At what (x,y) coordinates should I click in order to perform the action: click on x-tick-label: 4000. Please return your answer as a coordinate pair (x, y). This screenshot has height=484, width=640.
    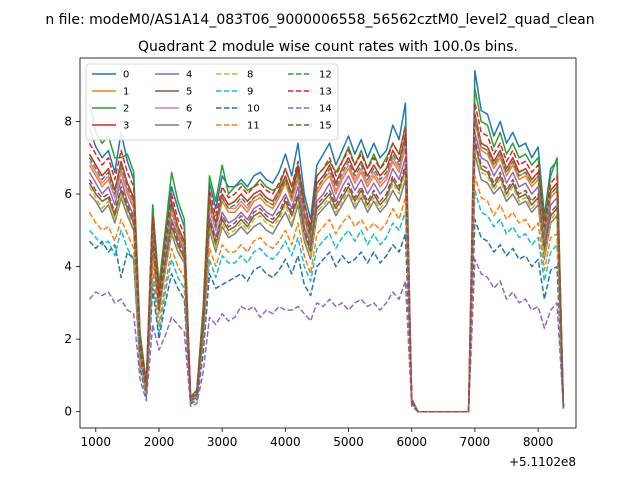
    Looking at the image, I should click on (285, 442).